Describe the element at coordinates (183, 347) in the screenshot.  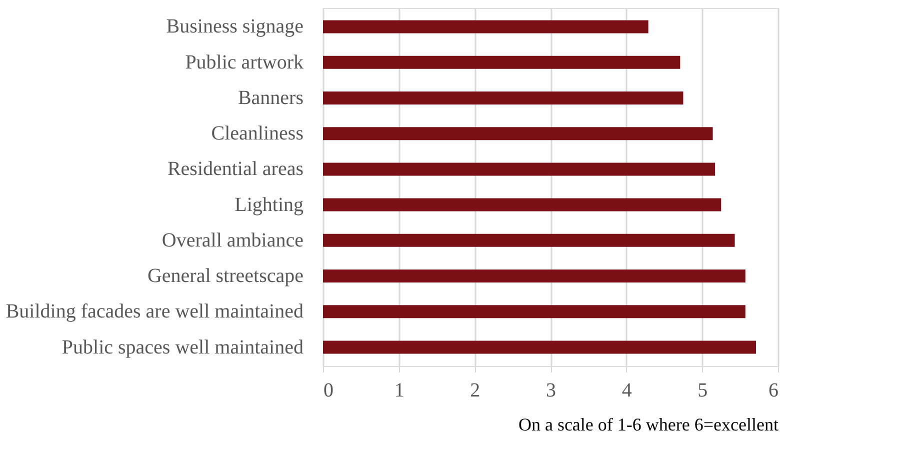
I see `y-tick-label: Public spaces well maintained` at that location.